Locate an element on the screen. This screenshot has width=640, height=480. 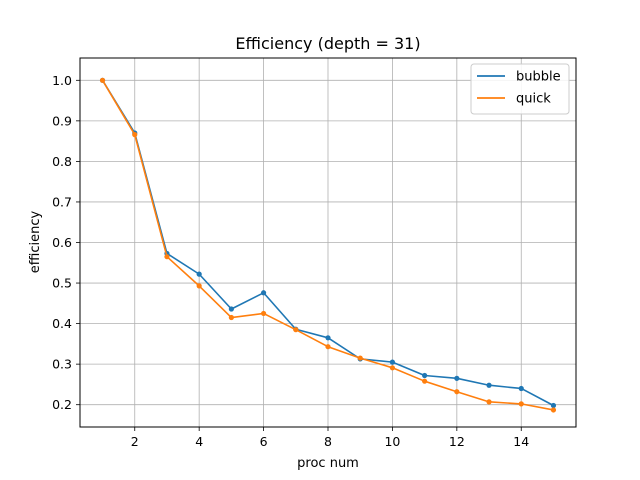
legend-label-bubble: bubble is located at coordinates (538, 77).